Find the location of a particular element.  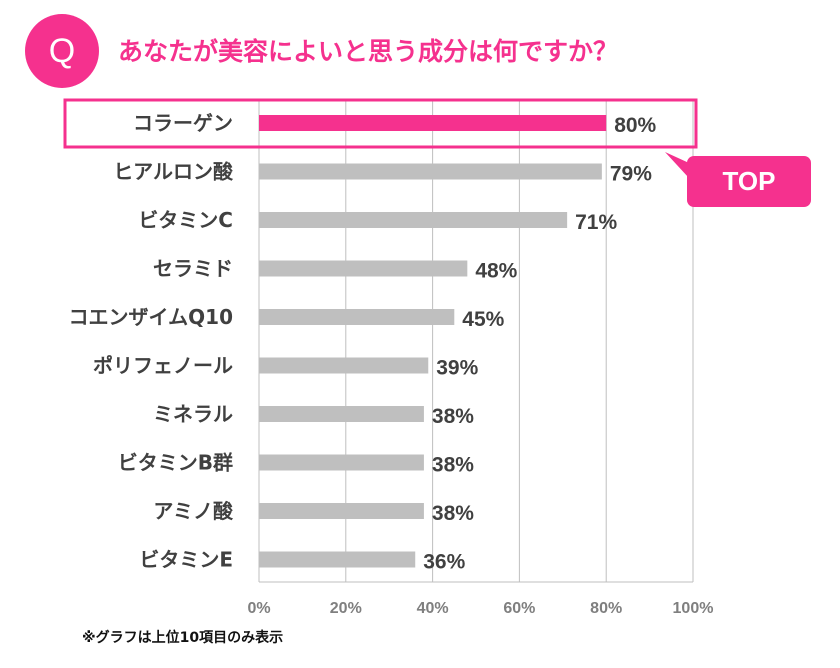

category-label: ビタミンE is located at coordinates (186, 560).